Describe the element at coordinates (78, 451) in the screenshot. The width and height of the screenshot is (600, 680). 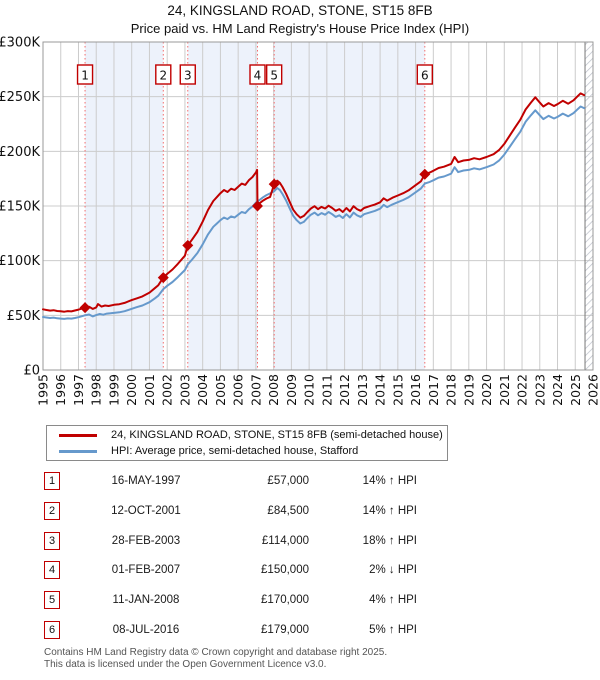
I see `hpi-line-swatch-icon` at that location.